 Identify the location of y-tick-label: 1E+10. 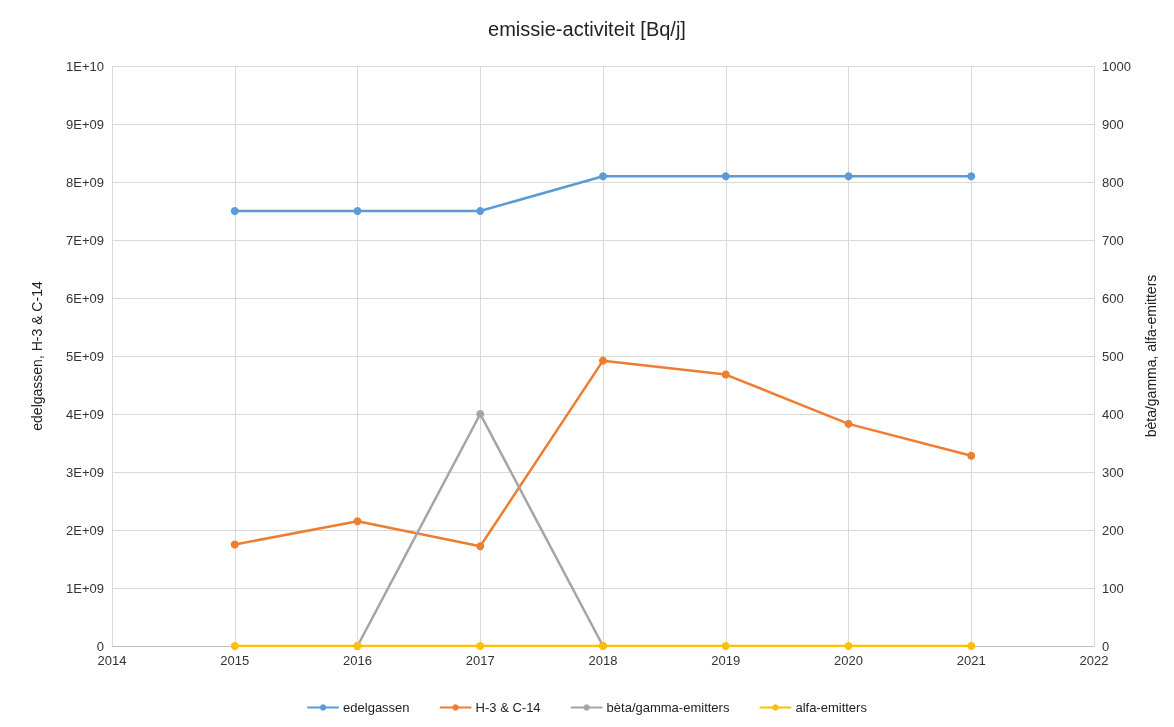
(85, 66).